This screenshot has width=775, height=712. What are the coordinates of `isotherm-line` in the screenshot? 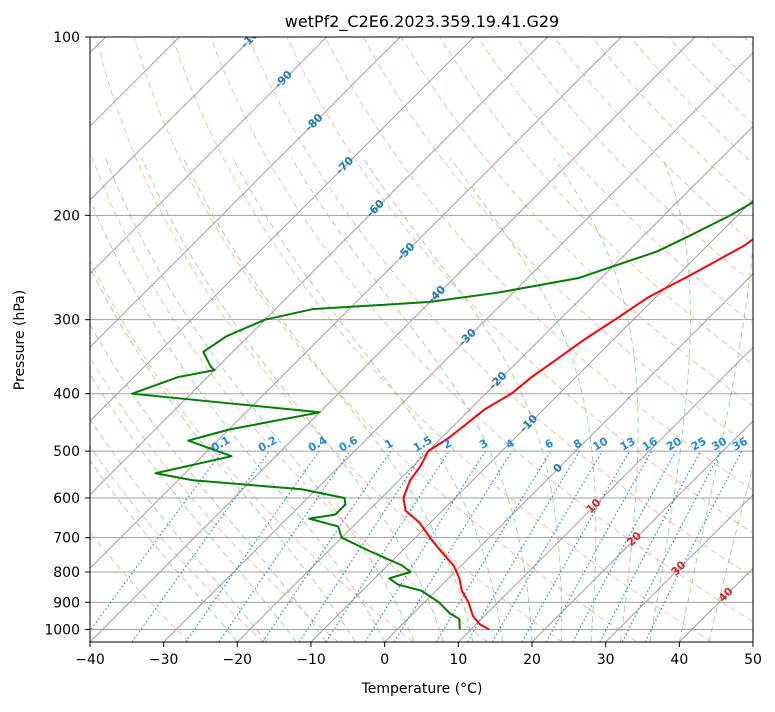 It's located at (764, 339).